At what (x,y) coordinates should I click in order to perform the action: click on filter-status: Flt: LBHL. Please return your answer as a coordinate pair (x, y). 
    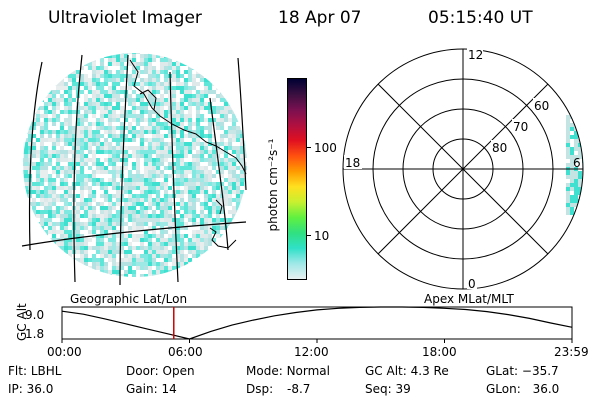
    Looking at the image, I should click on (35, 371).